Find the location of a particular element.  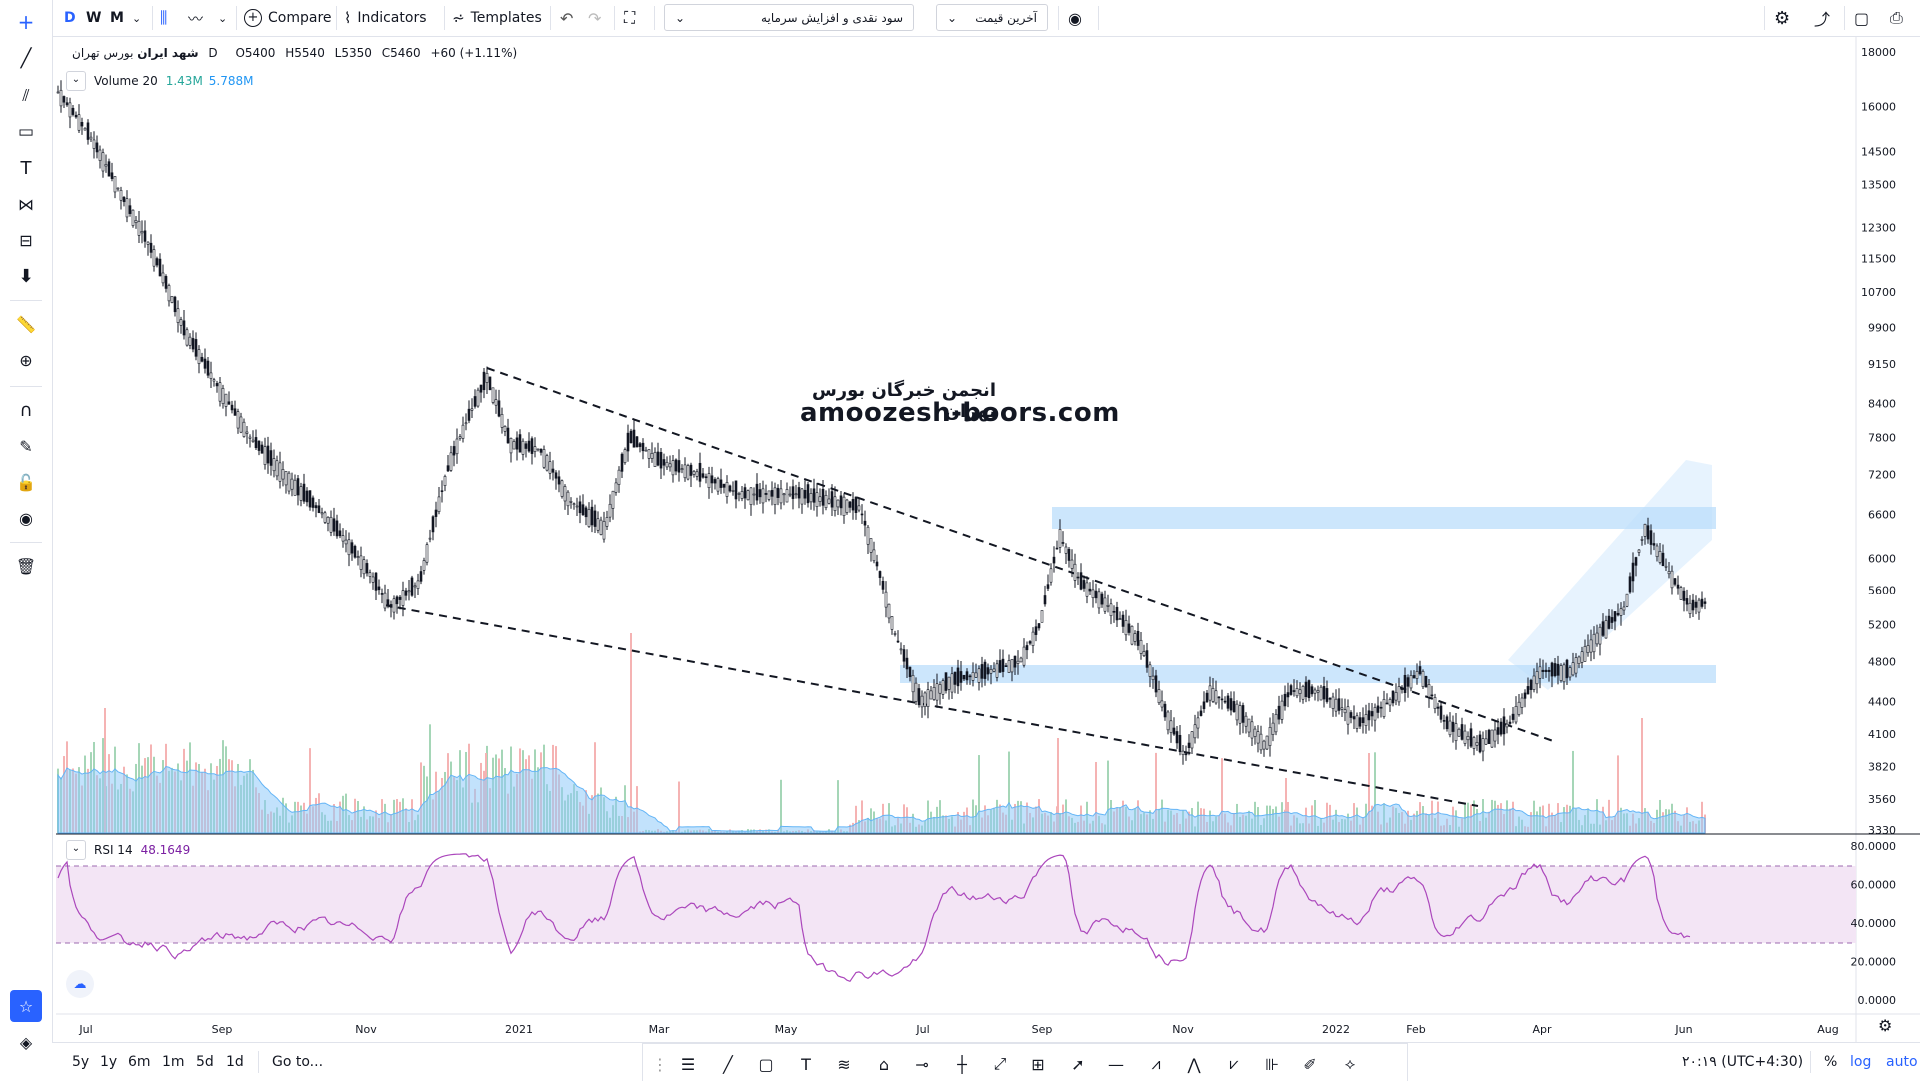

timezone-clock: ۲۰:۱۹ (UTC+4:30) is located at coordinates (1743, 1062).